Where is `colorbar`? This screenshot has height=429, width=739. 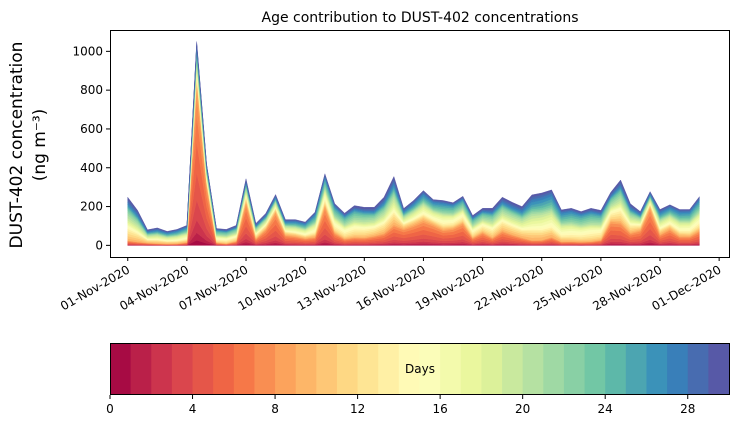
colorbar is located at coordinates (420, 368).